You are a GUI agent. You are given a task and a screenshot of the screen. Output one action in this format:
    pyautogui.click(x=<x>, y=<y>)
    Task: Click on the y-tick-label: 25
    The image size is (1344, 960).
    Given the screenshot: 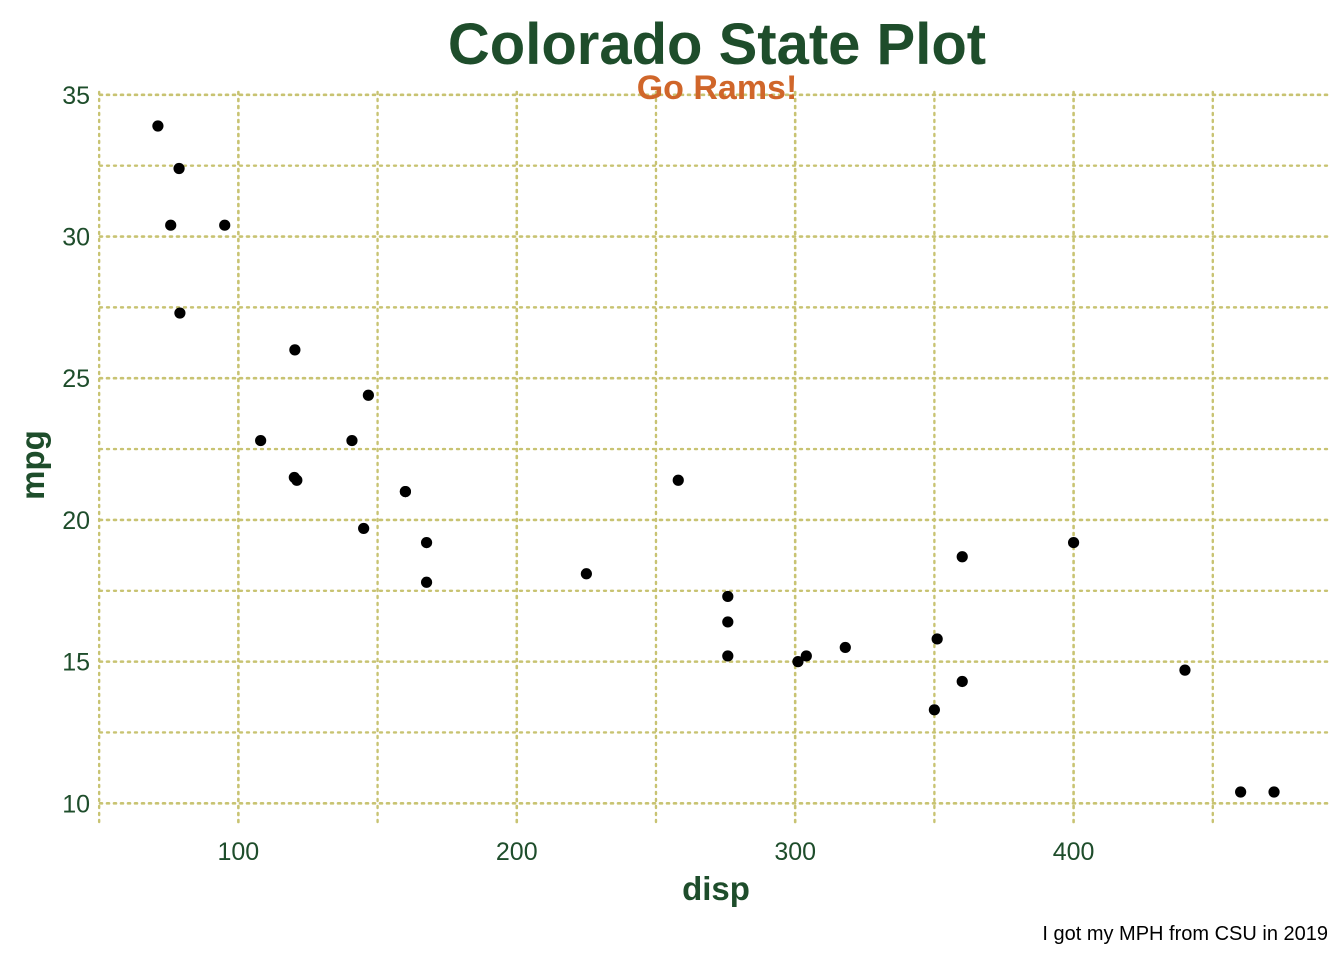 What is the action you would take?
    pyautogui.click(x=76, y=379)
    